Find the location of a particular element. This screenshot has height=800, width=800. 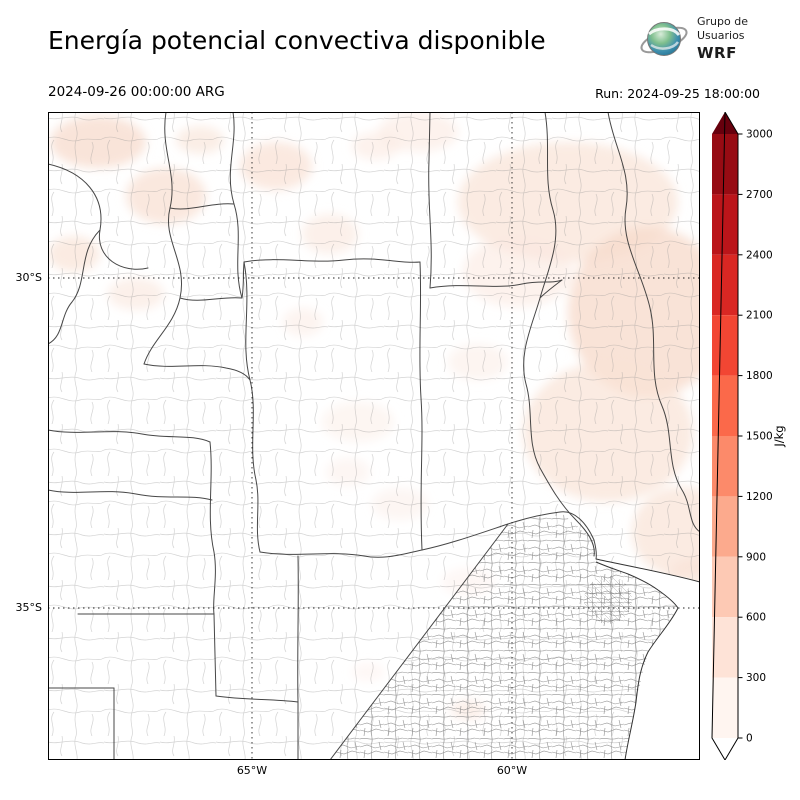

colorbar-unit-label: J/kg is located at coordinates (779, 436).